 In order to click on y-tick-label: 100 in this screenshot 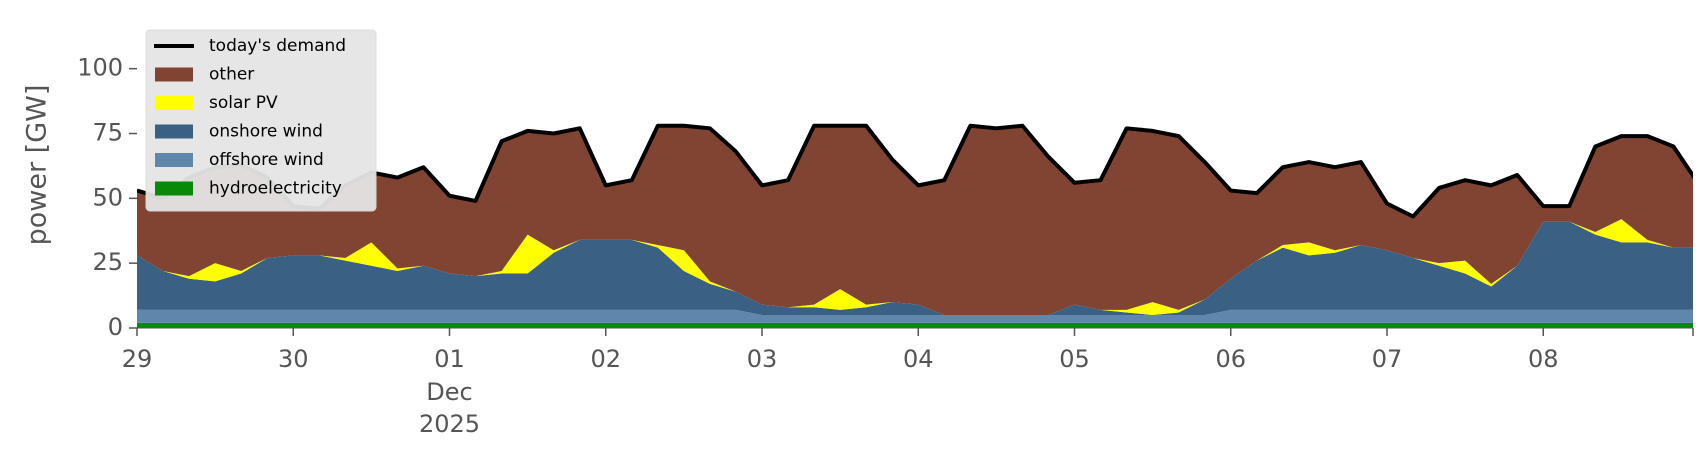, I will do `click(100, 68)`.